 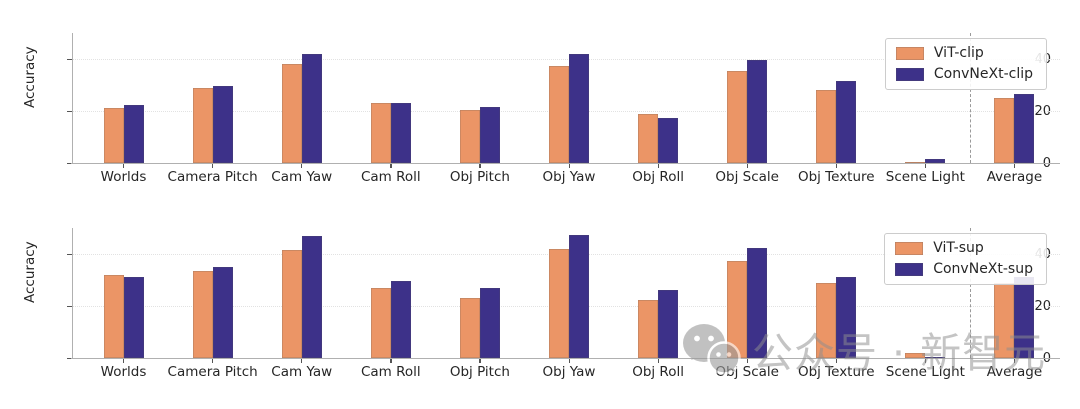 What do you see at coordinates (579, 296) in the screenshot?
I see `bar-convnext-sup-obj-yaw` at bounding box center [579, 296].